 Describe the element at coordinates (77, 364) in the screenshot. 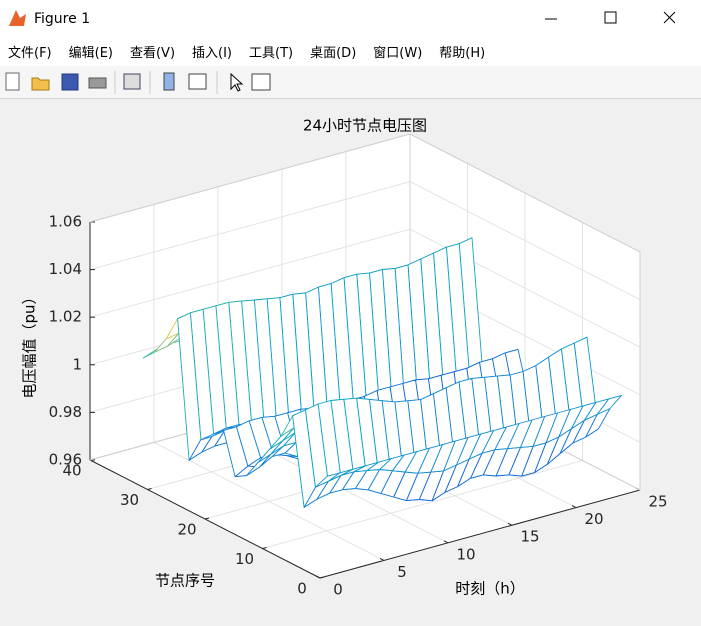

I see `z-tick-label: 1` at that location.